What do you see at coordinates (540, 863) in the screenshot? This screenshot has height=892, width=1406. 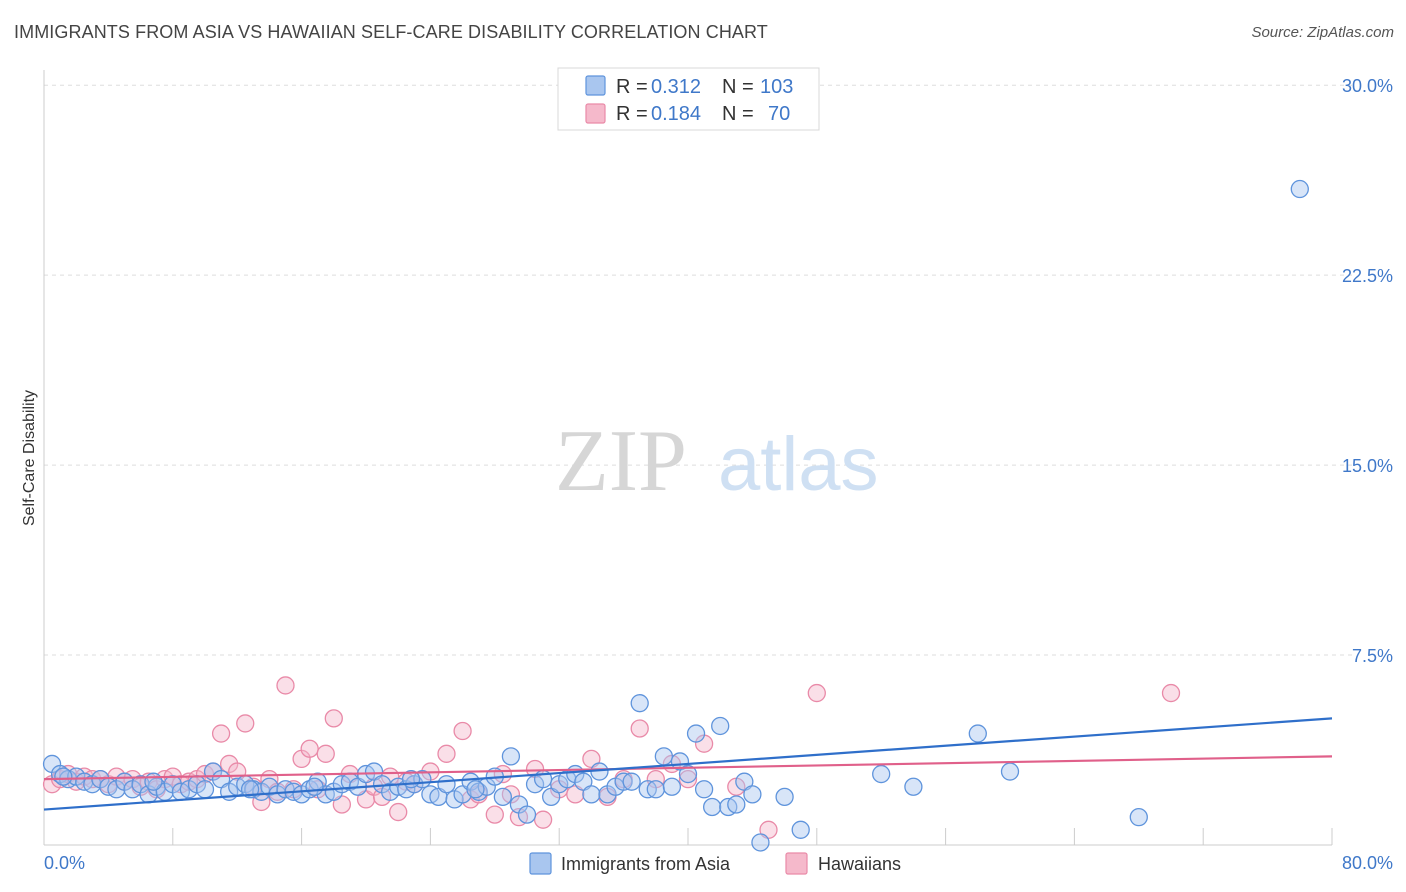 I see `bottom-legend-swatch-asia` at bounding box center [540, 863].